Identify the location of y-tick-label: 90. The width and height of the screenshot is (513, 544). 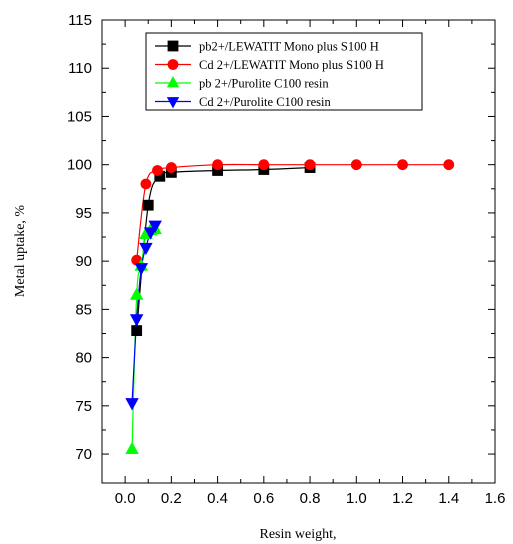
(83, 261).